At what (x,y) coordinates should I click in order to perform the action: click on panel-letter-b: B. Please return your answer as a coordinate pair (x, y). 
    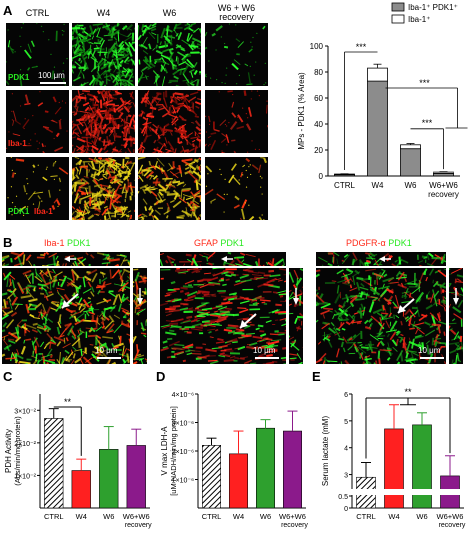
    Looking at the image, I should click on (8, 242).